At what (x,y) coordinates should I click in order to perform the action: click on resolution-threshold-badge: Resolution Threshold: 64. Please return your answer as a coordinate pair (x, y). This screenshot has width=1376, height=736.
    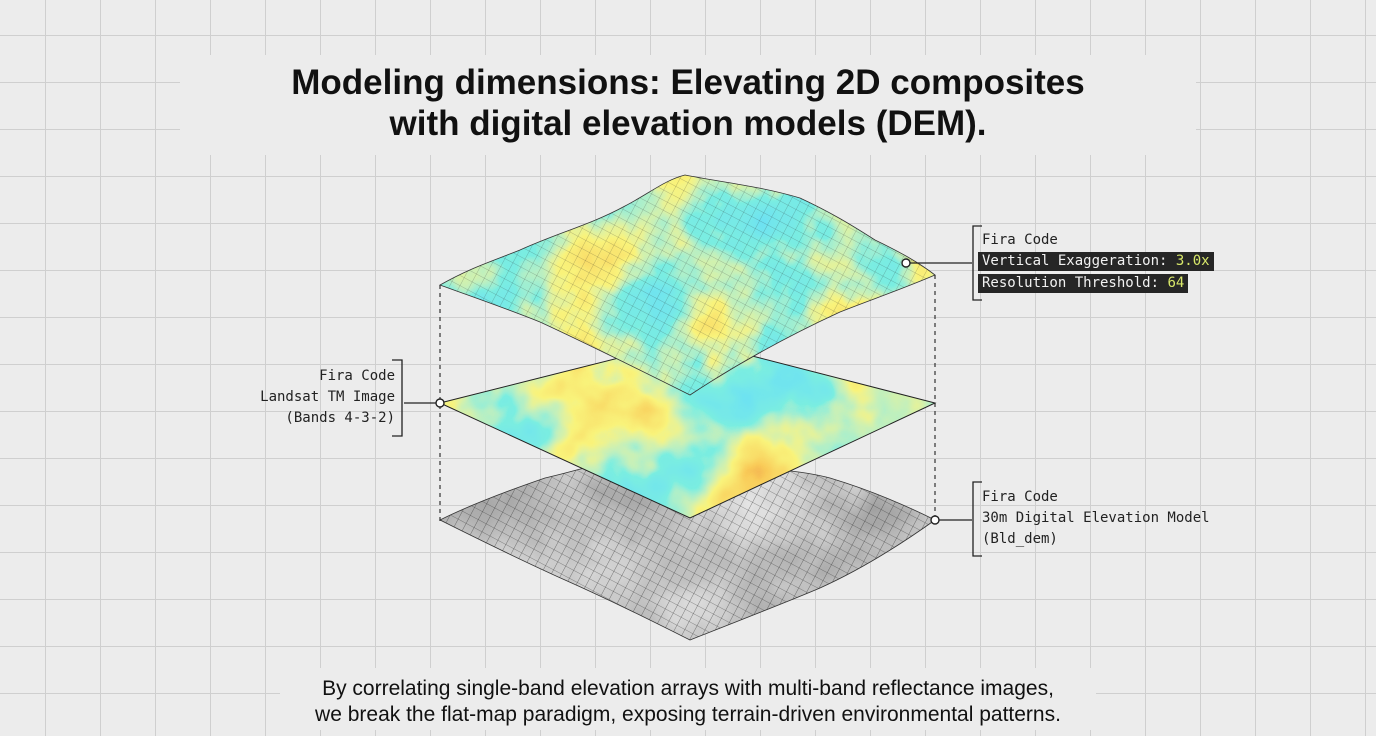
    Looking at the image, I should click on (1083, 283).